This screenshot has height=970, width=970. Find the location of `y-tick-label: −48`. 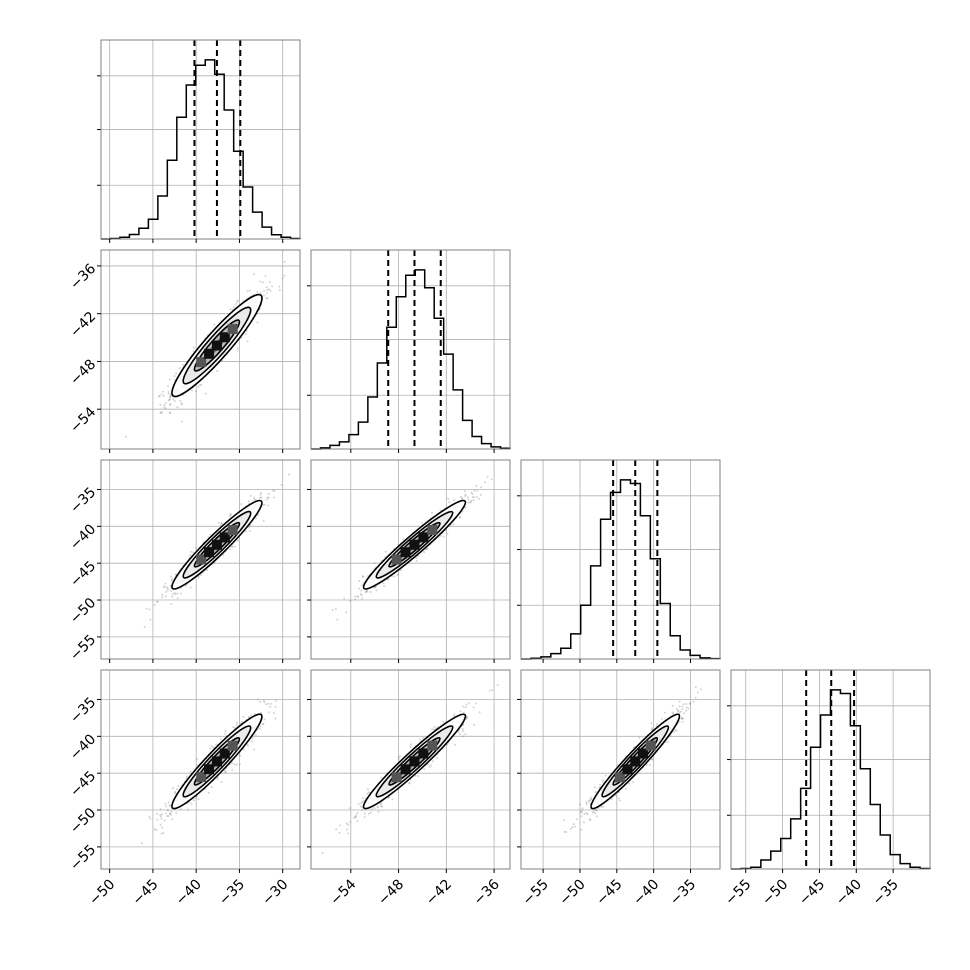

y-tick-label: −48 is located at coordinates (83, 372).